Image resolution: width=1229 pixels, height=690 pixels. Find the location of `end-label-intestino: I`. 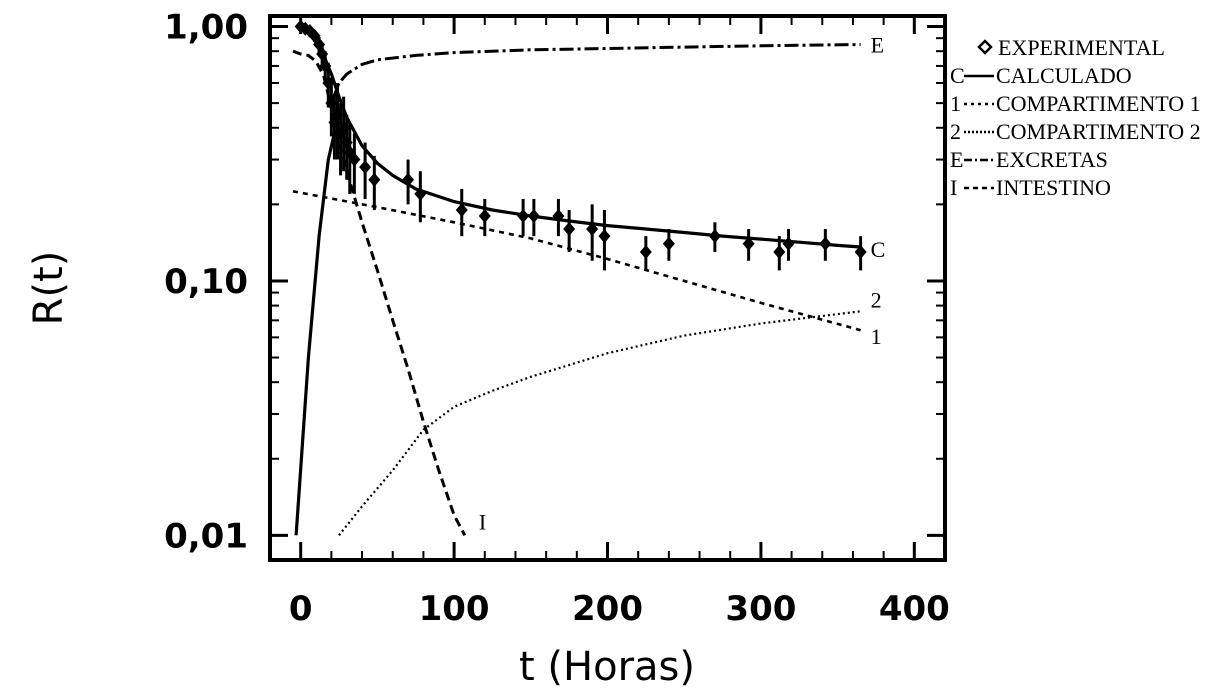

end-label-intestino: I is located at coordinates (482, 521).